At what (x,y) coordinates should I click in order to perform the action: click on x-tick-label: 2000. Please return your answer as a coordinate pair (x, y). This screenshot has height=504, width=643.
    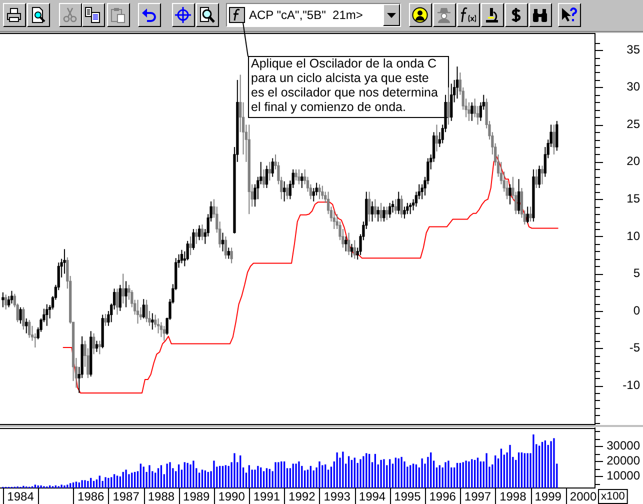
    Looking at the image, I should click on (583, 497).